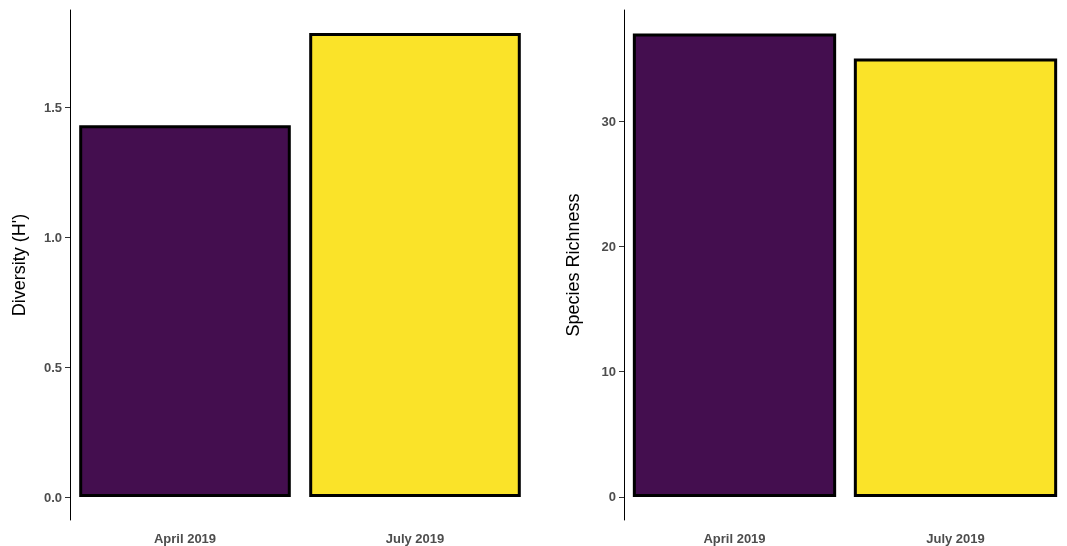 The image size is (1067, 546). What do you see at coordinates (608, 246) in the screenshot?
I see `y-tick-label: 20` at bounding box center [608, 246].